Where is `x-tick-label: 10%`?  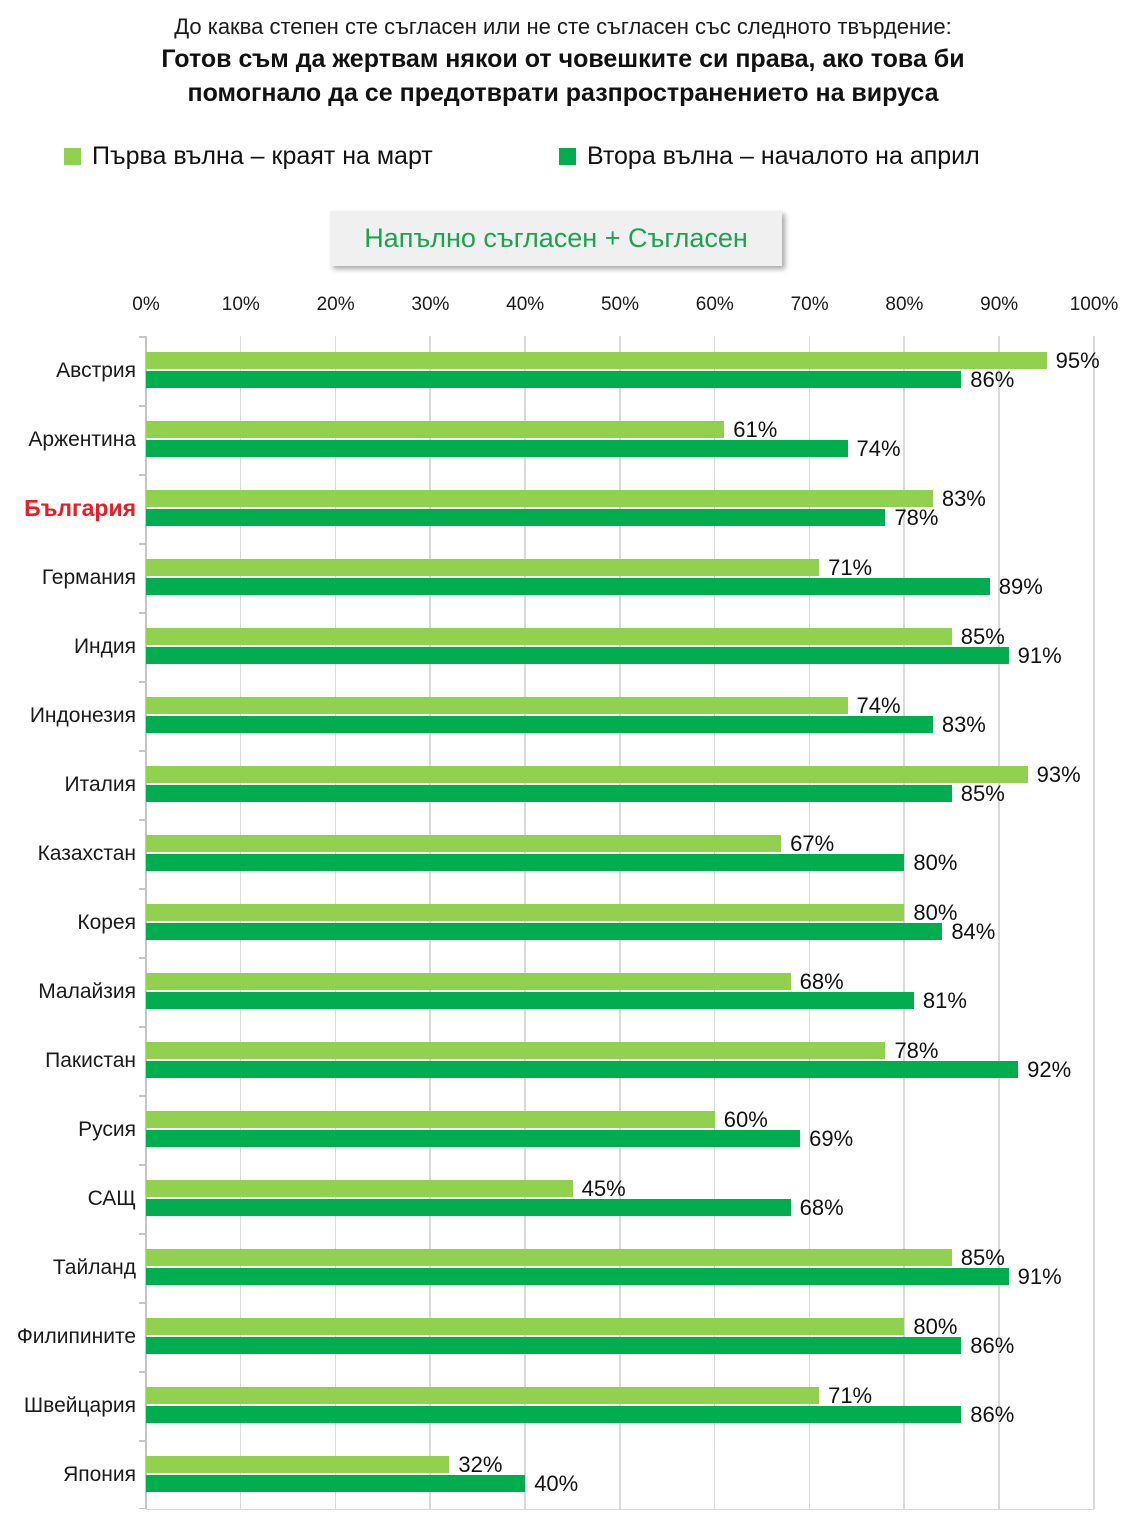 x-tick-label: 10% is located at coordinates (240, 304).